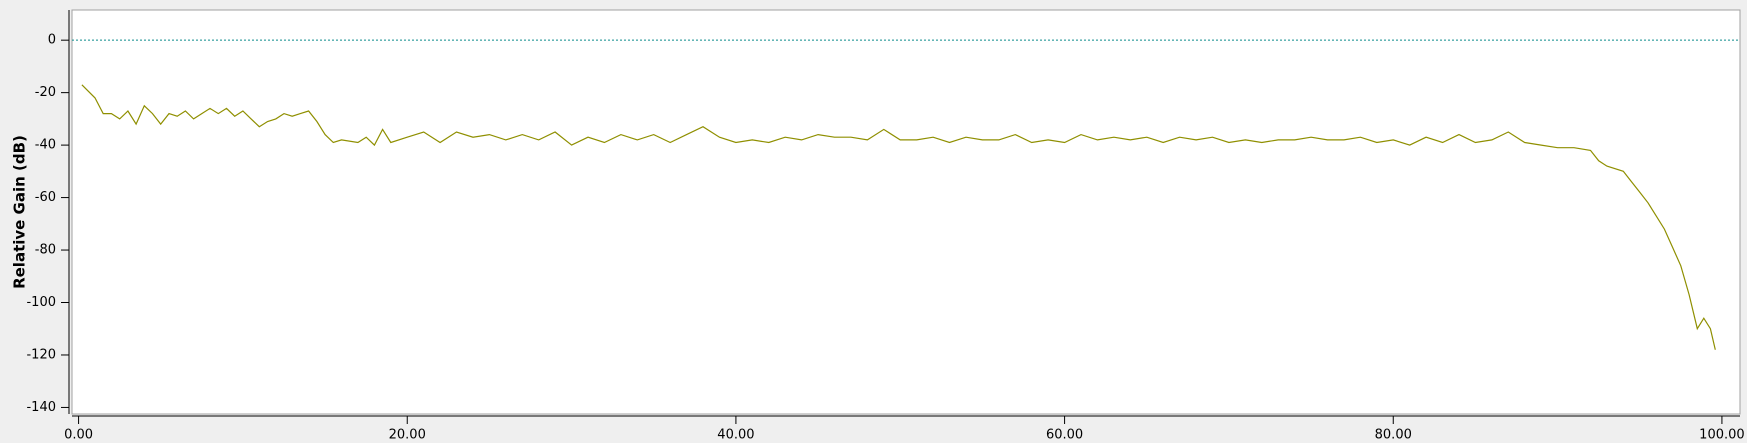  I want to click on y-tick-label: -80, so click(45, 250).